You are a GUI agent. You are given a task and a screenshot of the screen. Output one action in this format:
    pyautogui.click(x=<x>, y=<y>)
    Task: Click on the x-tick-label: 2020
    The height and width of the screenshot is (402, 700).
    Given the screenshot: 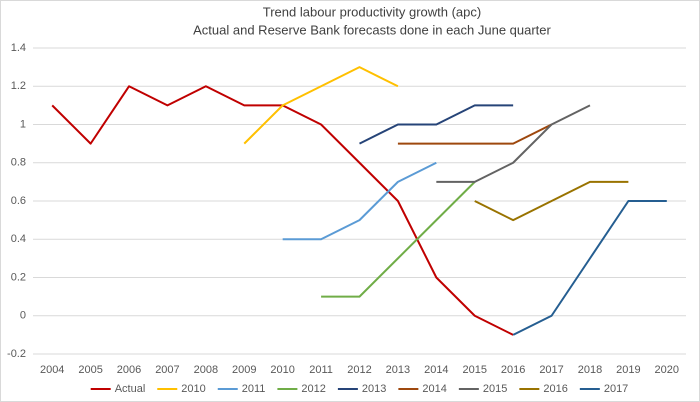 What is the action you would take?
    pyautogui.click(x=667, y=370)
    